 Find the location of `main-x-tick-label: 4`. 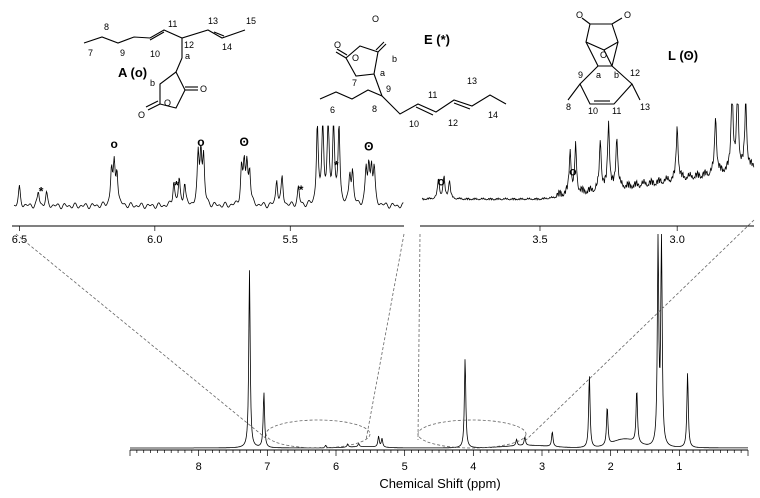

main-x-tick-label: 4 is located at coordinates (473, 467).